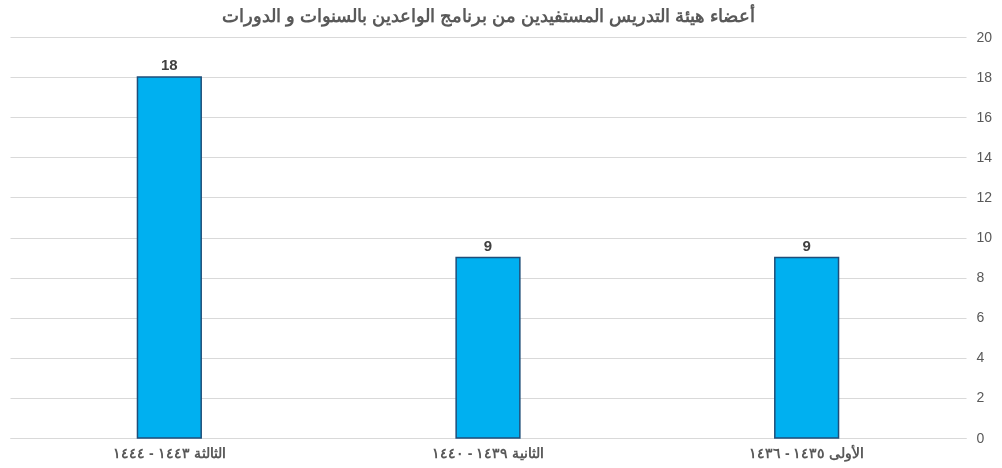 This screenshot has height=468, width=1002. Describe the element at coordinates (980, 277) in the screenshot. I see `y-tick-label: 8` at that location.